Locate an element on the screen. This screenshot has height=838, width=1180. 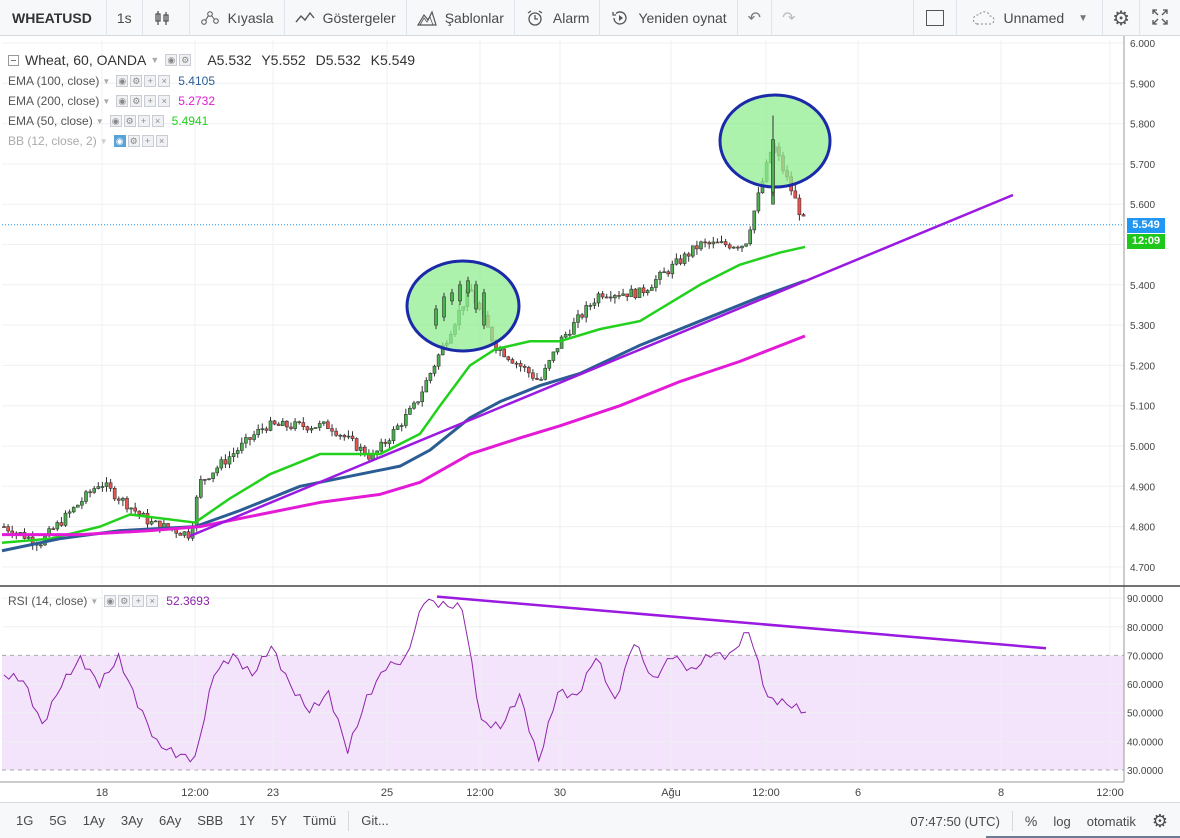
redo-button: ↷ is located at coordinates (788, 18).